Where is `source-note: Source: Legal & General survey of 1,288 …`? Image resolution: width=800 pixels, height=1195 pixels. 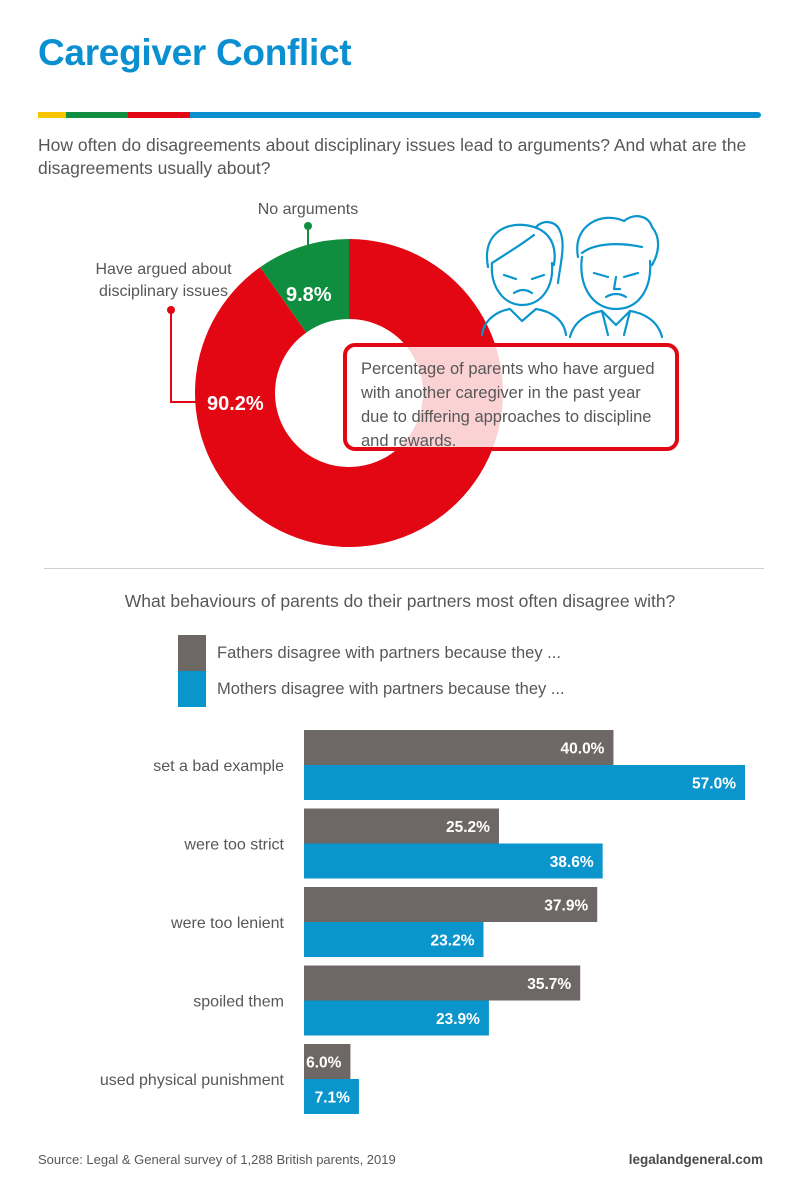
source-note: Source: Legal & General survey of 1,288 … is located at coordinates (217, 1159).